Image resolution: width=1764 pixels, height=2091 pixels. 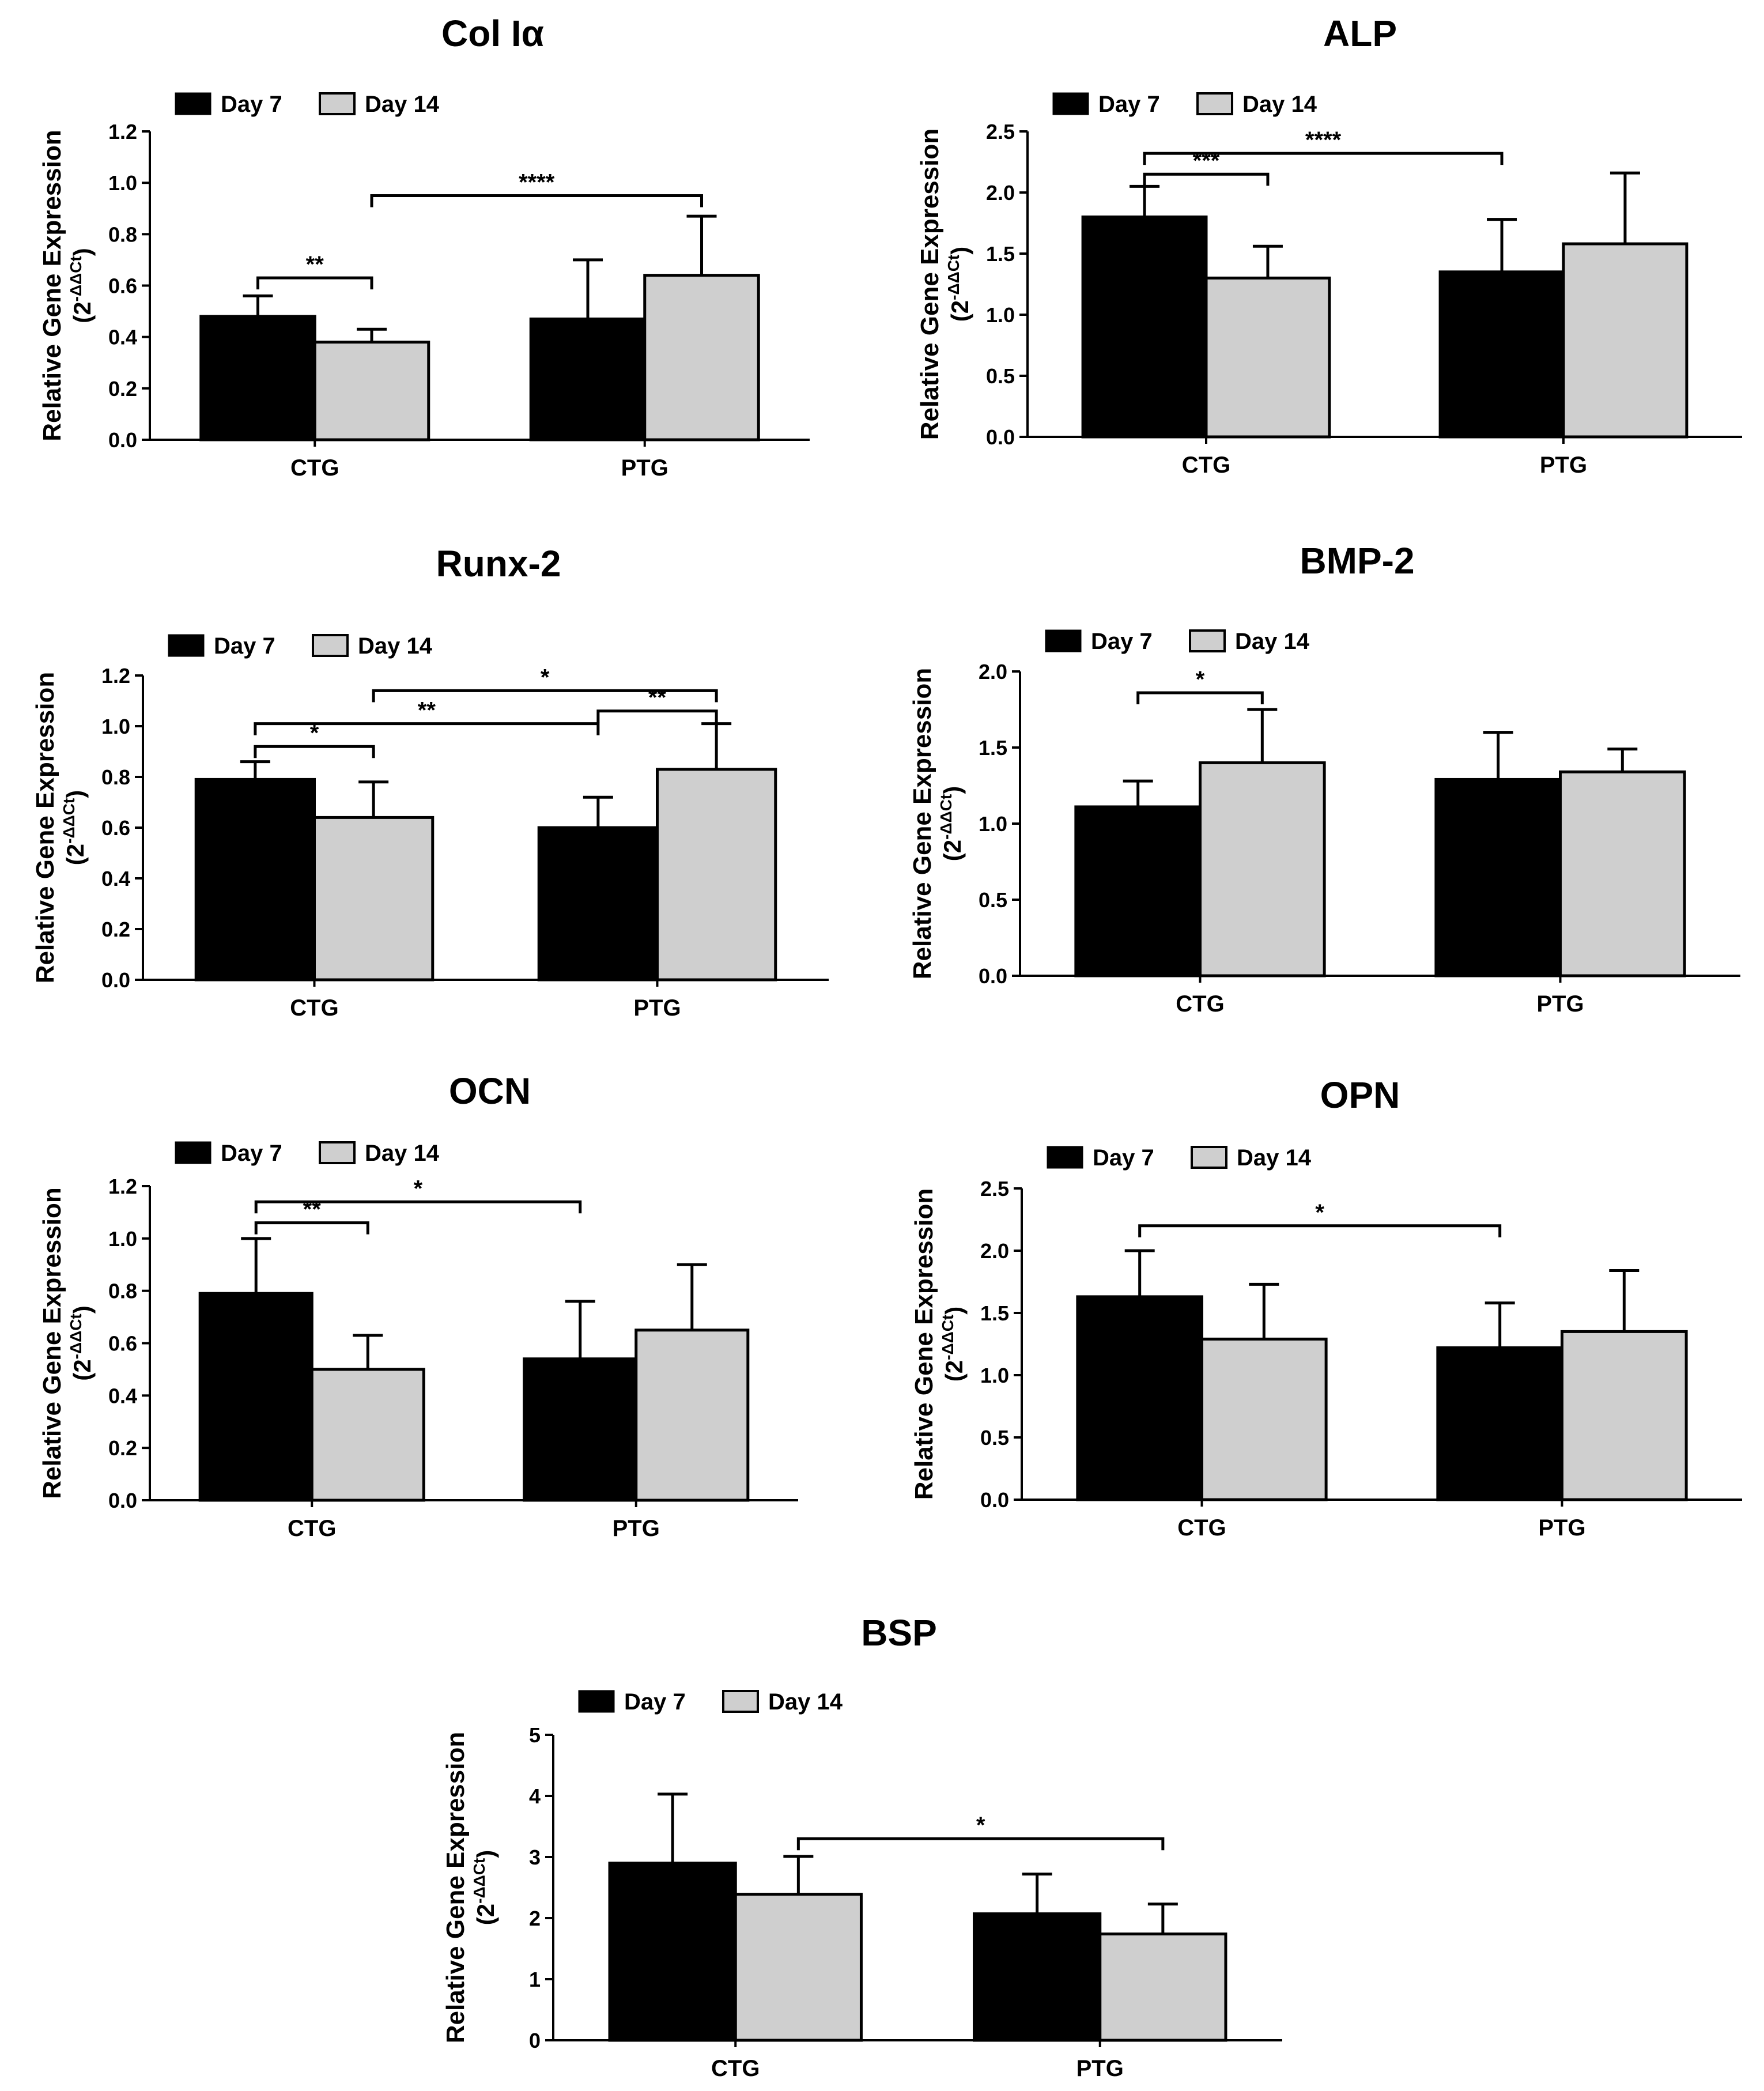 I want to click on y-tick-label: 3, so click(x=535, y=1857).